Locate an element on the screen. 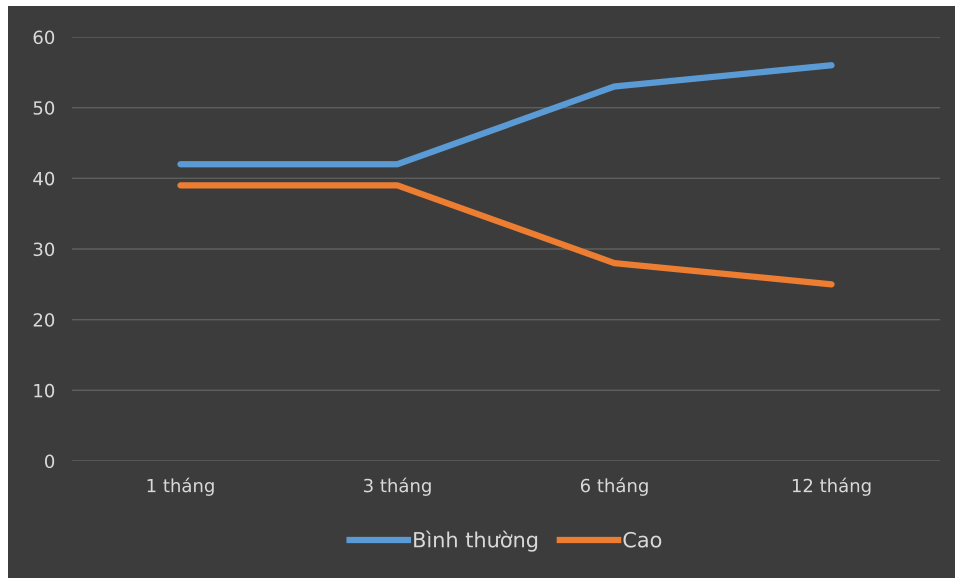 The height and width of the screenshot is (583, 960). y-tick-label: 60 is located at coordinates (44, 37).